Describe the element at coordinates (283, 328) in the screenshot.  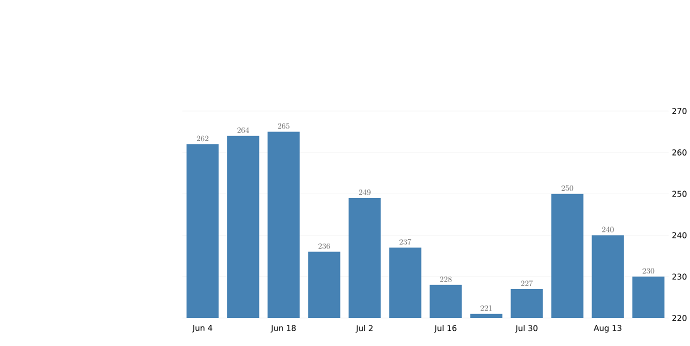
I see `x-tick-label: Jun 18` at that location.